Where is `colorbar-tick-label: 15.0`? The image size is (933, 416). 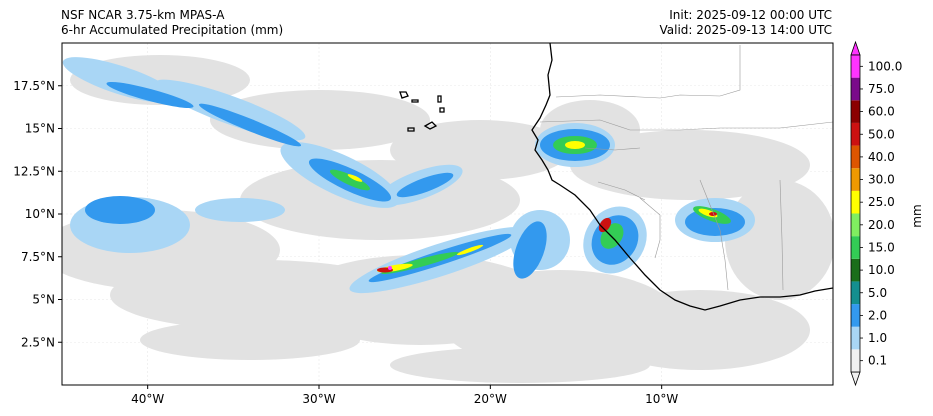 colorbar-tick-label: 15.0 is located at coordinates (881, 247).